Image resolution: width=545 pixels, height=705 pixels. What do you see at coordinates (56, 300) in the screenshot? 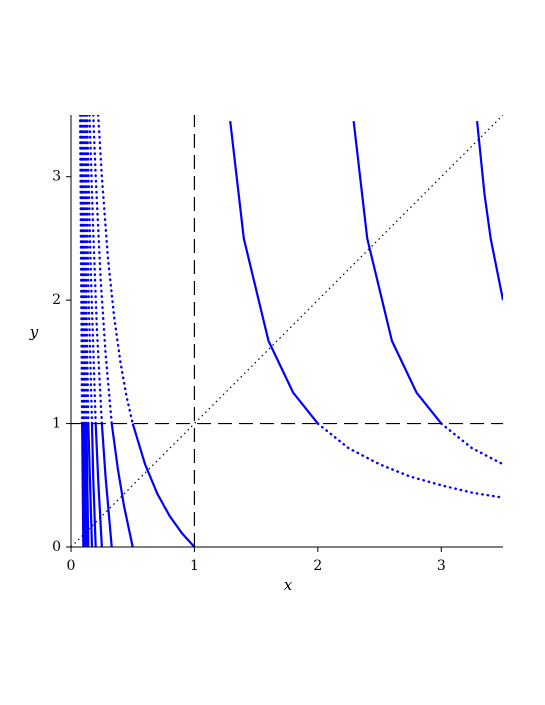
I see `y-tick-label: 2` at bounding box center [56, 300].